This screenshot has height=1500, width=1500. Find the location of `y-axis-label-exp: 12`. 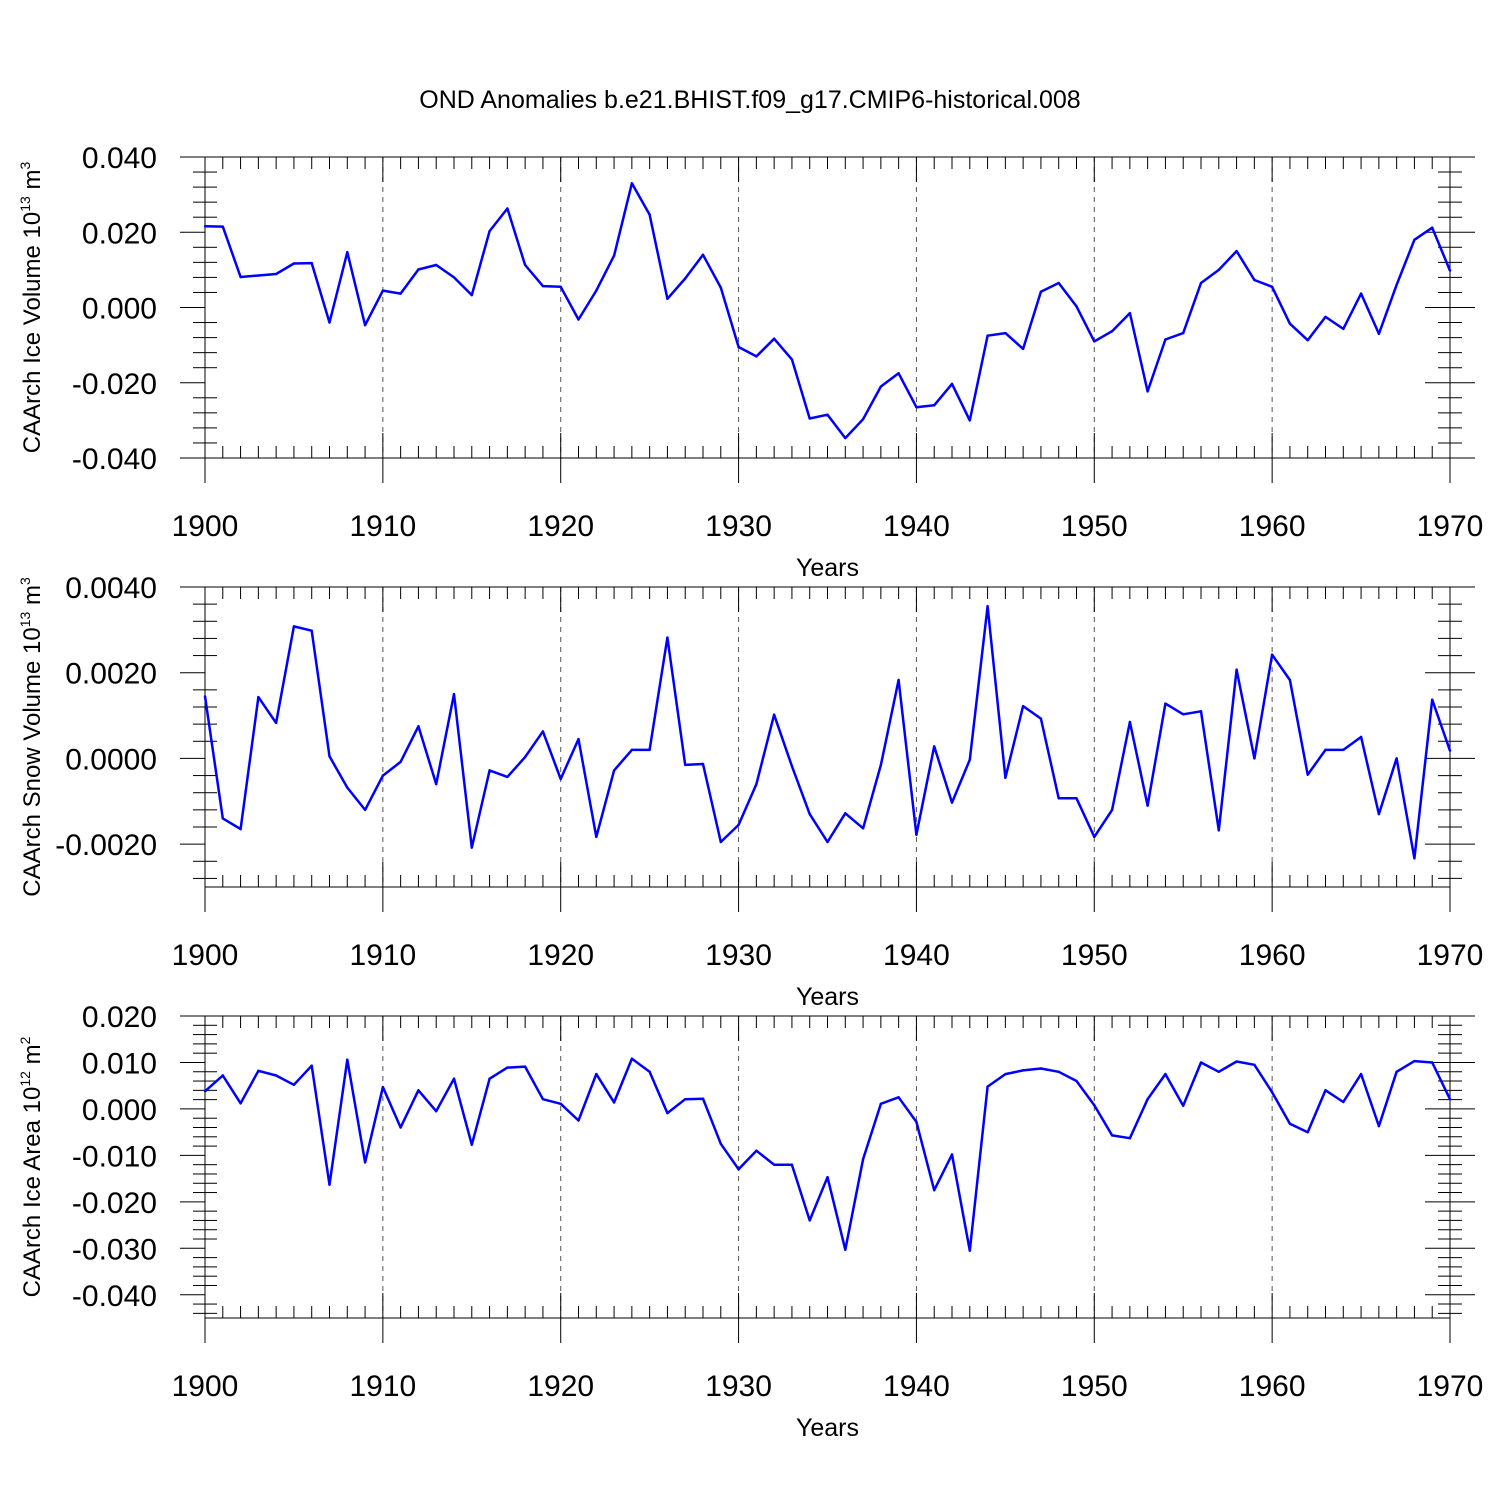

y-axis-label-exp: 12 is located at coordinates (25, 1079).